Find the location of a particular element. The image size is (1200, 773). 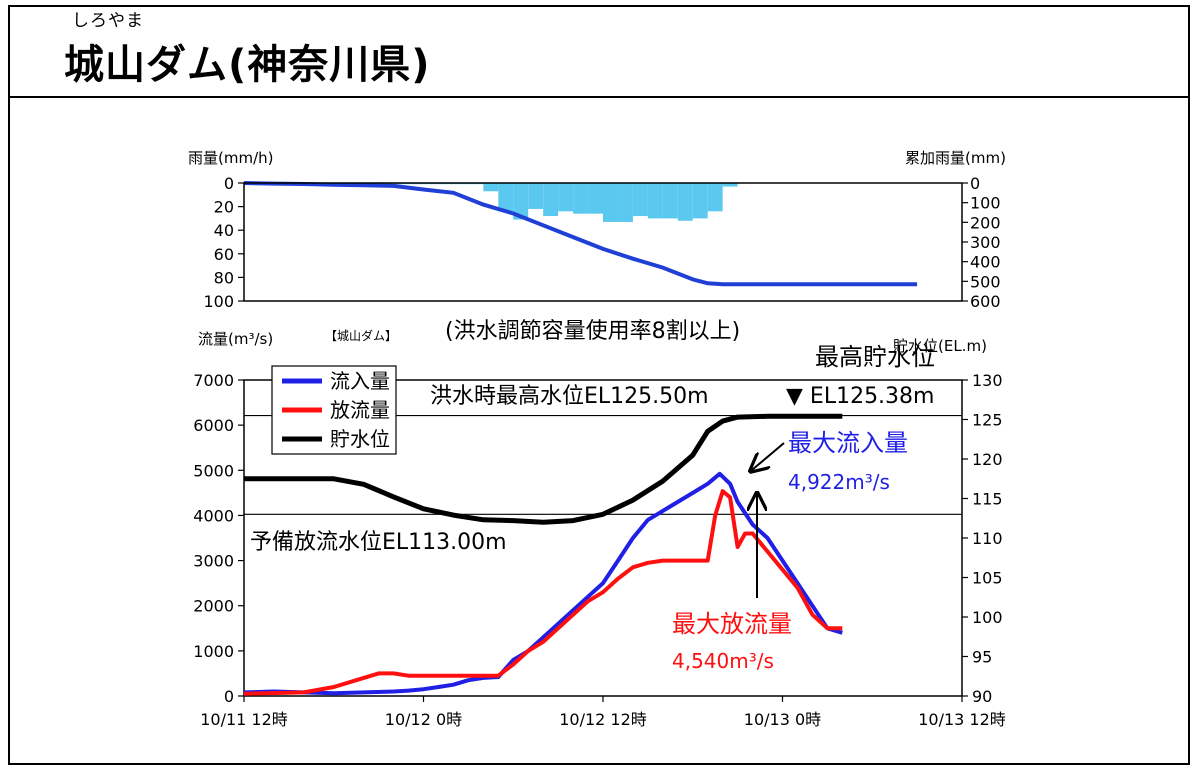

max-inflow-arrow is located at coordinates (768, 456).